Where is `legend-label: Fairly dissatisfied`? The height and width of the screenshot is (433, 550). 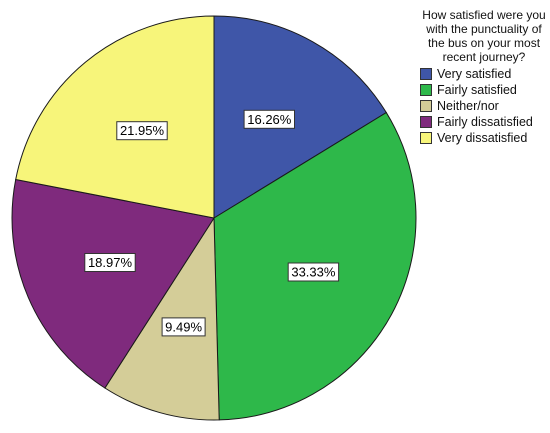
legend-label: Fairly dissatisfied is located at coordinates (485, 122).